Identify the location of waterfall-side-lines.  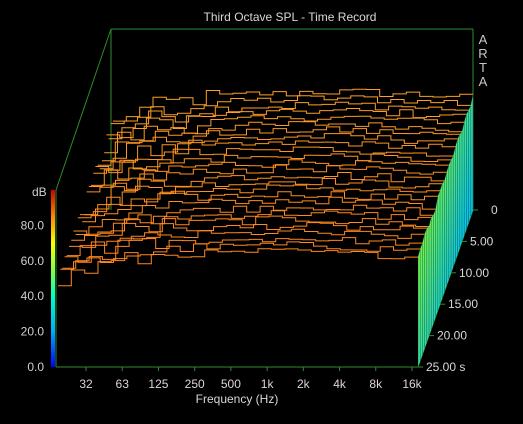
(445, 230).